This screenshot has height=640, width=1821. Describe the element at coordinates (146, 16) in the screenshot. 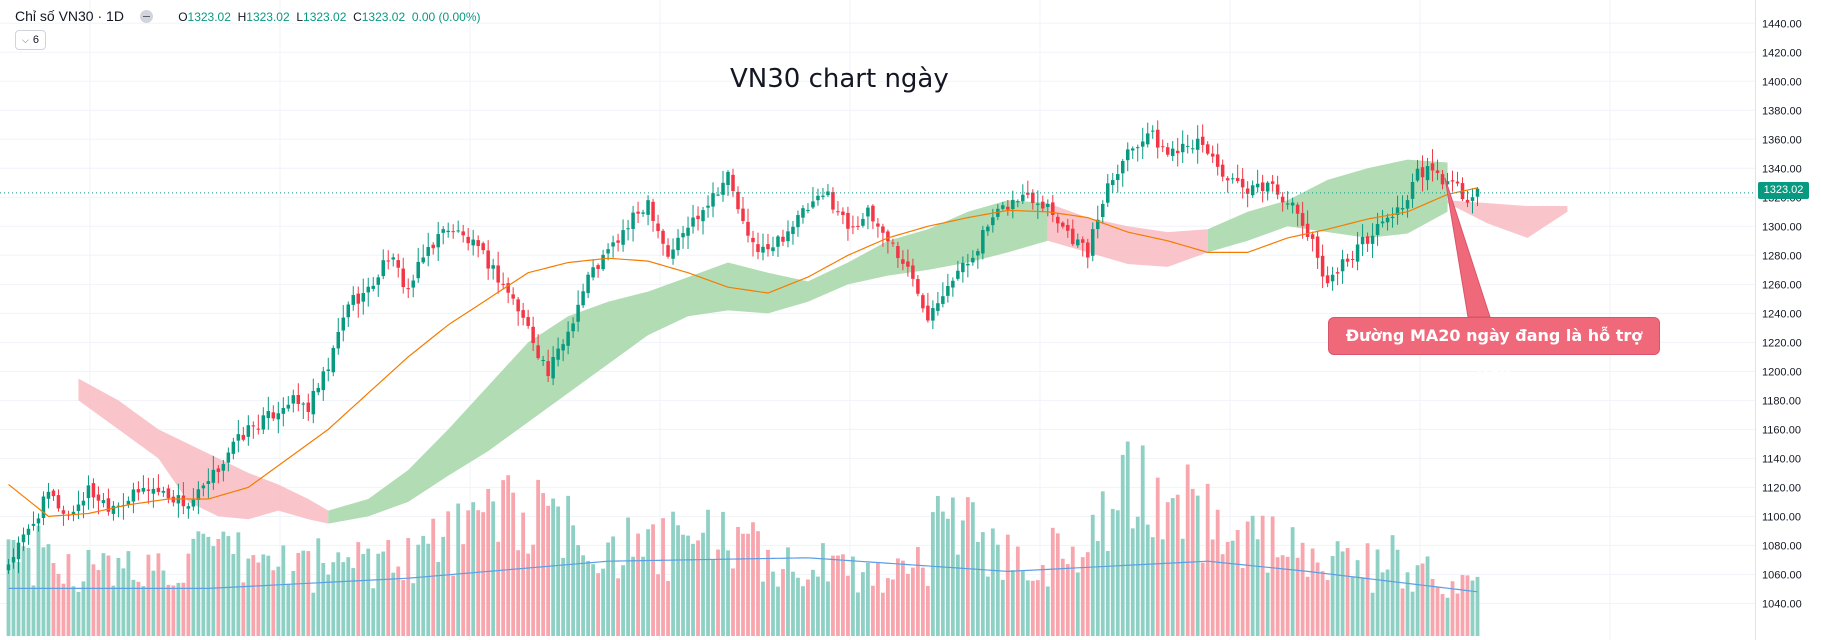

I see `collapse-icon` at that location.